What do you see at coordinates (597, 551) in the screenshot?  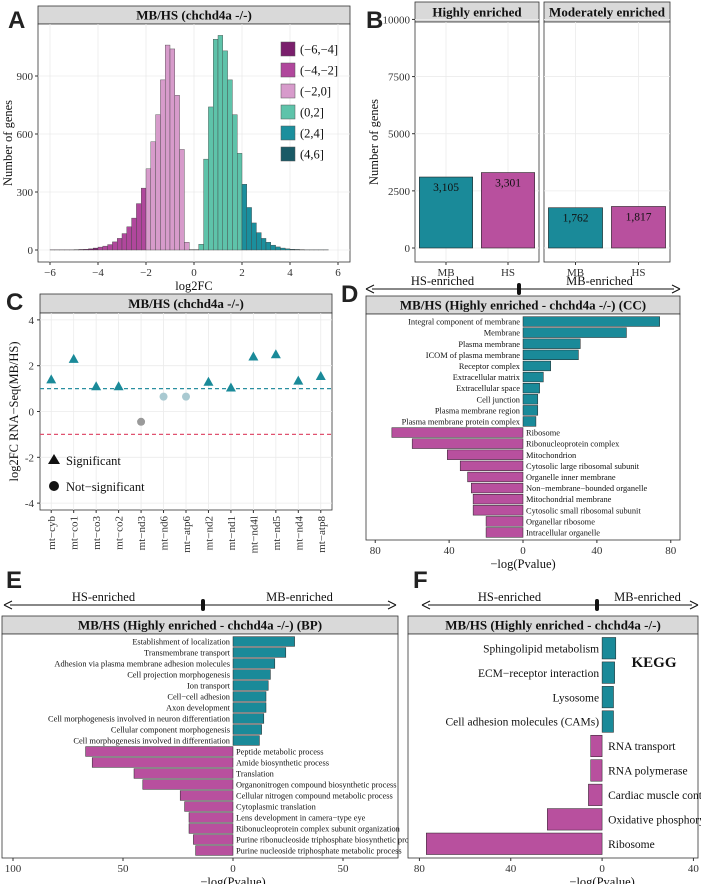 I see `panel-d-xtick-label: 40` at bounding box center [597, 551].